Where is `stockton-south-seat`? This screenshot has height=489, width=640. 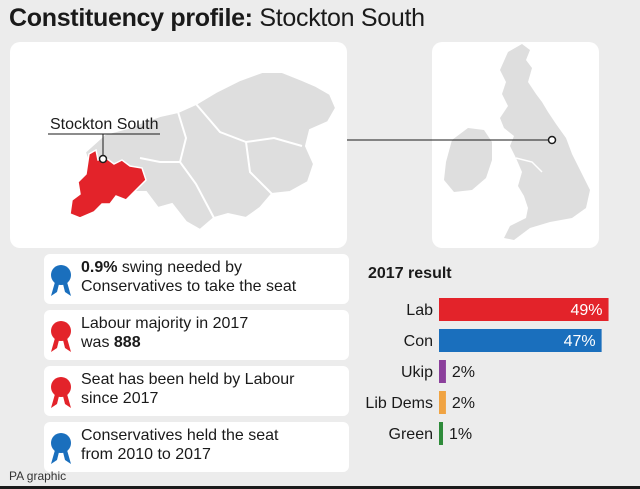
stockton-south-seat is located at coordinates (108, 183).